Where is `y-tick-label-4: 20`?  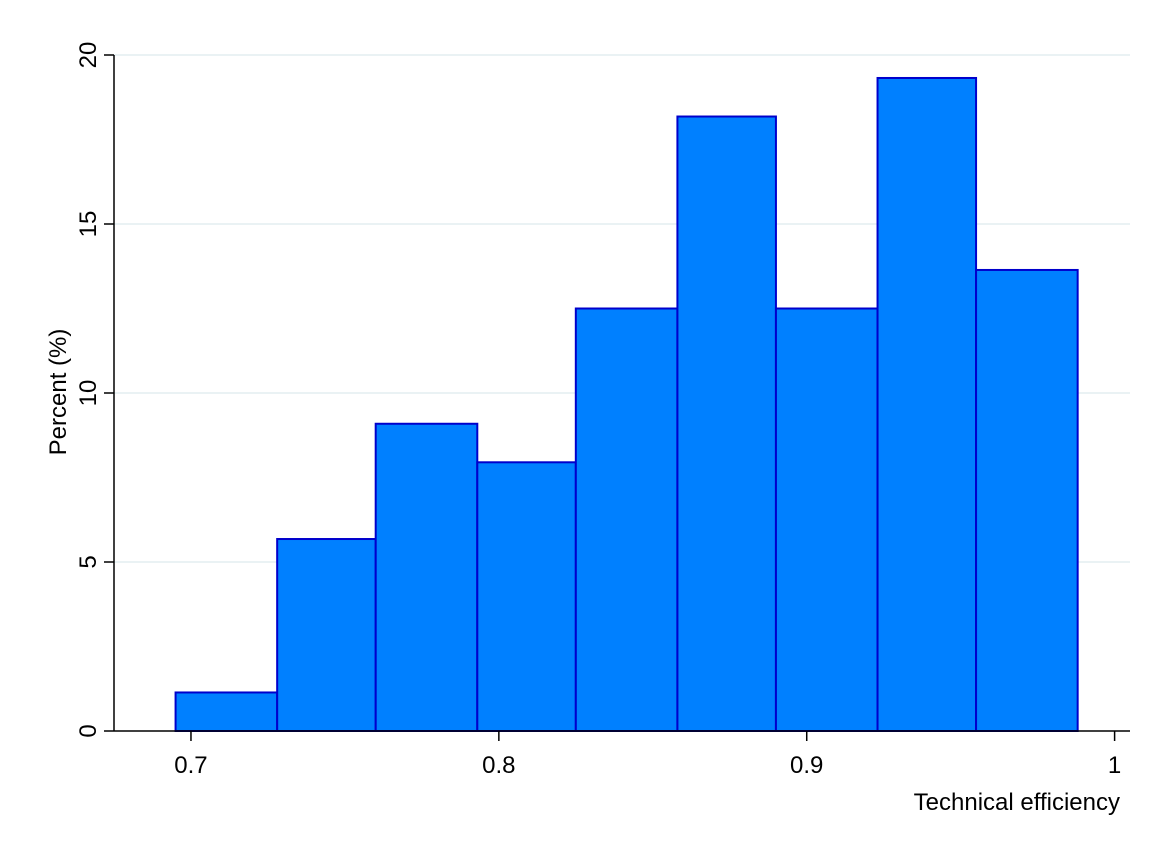
y-tick-label-4: 20 is located at coordinates (88, 55).